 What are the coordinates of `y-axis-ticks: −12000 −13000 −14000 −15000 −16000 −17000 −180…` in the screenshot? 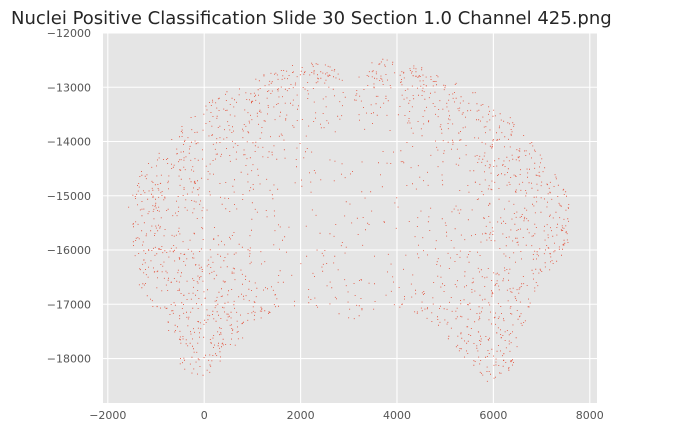 It's located at (69, 196).